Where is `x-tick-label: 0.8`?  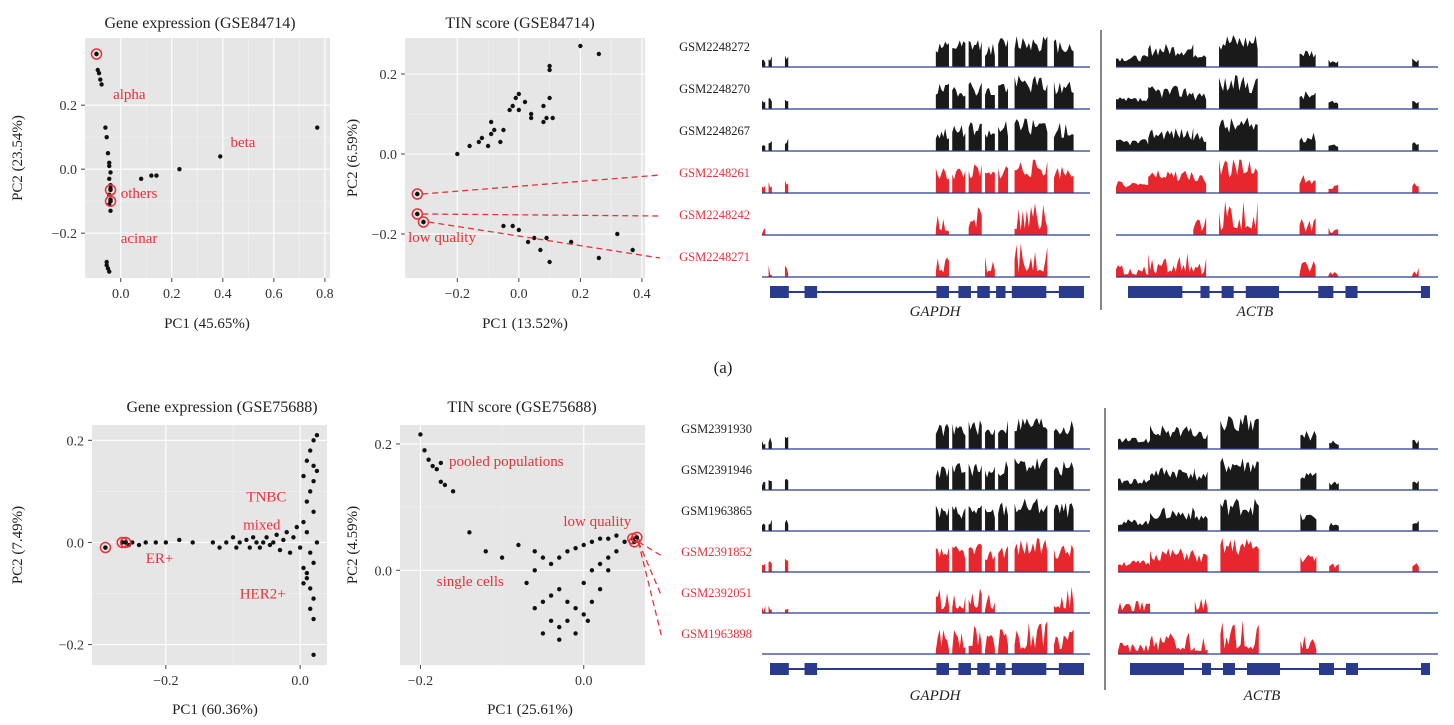
x-tick-label: 0.8 is located at coordinates (325, 294).